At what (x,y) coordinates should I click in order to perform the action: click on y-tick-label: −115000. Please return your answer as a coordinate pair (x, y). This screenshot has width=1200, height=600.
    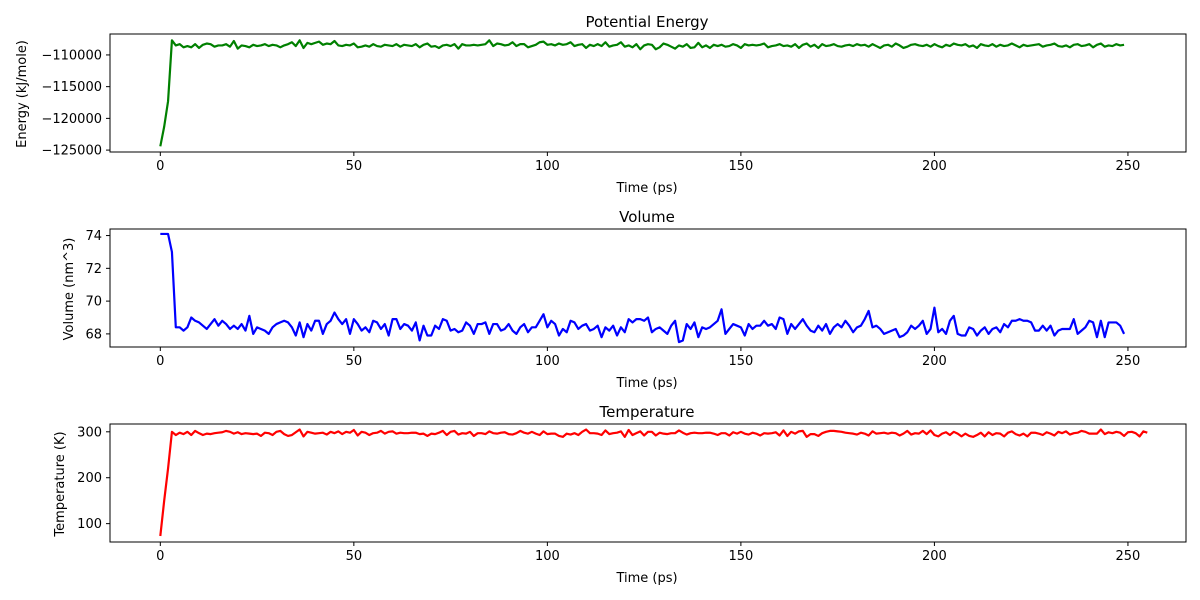
    Looking at the image, I should click on (71, 87).